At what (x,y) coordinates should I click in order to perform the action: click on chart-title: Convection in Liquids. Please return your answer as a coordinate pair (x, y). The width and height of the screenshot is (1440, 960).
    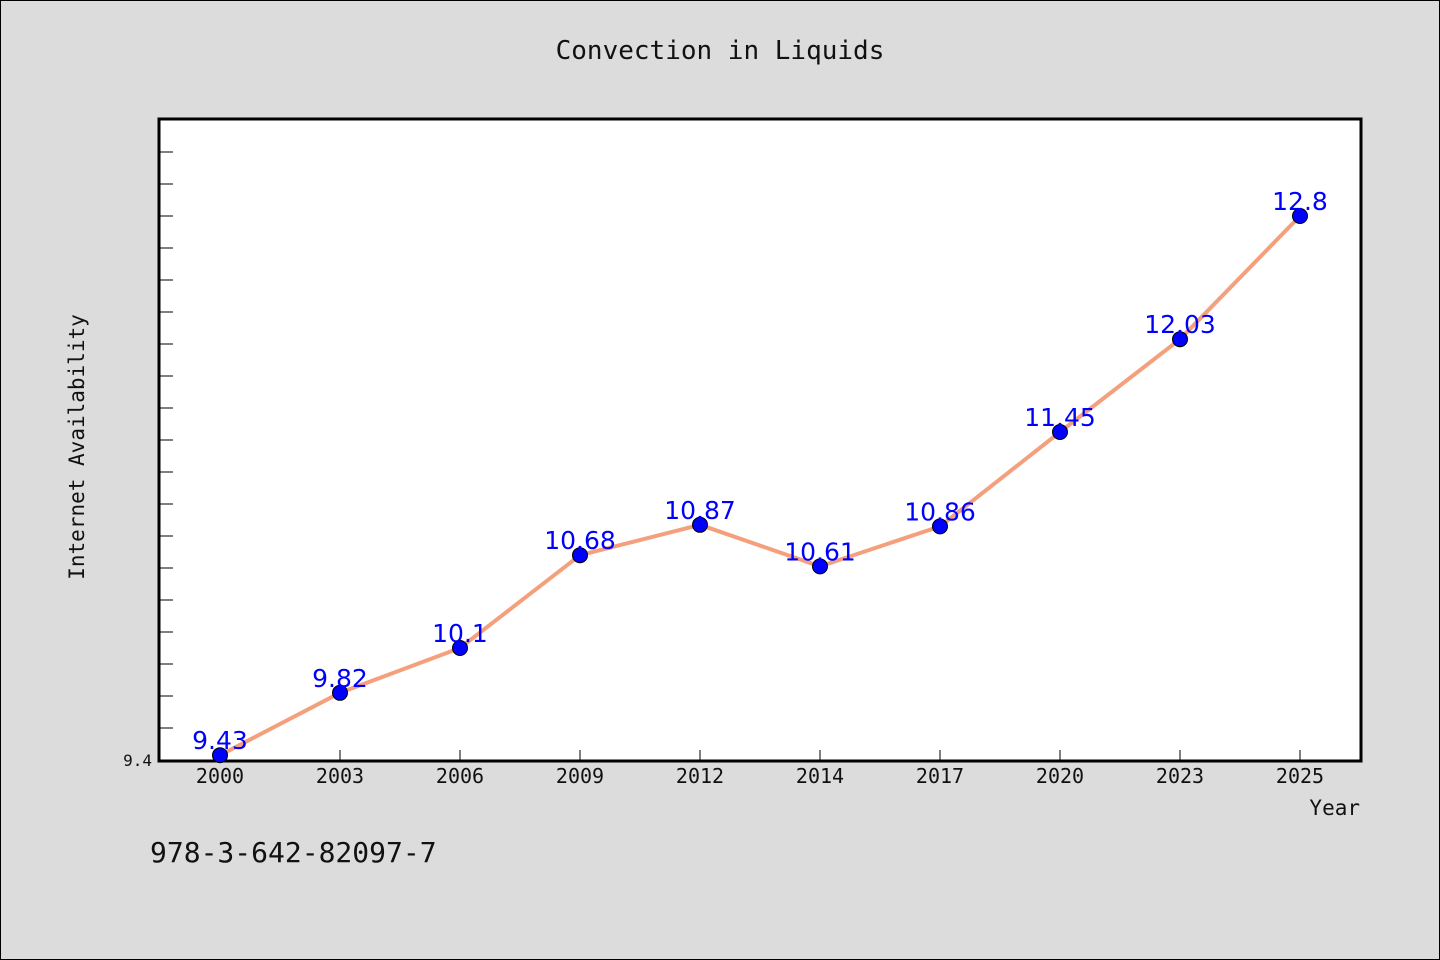
    Looking at the image, I should click on (720, 51).